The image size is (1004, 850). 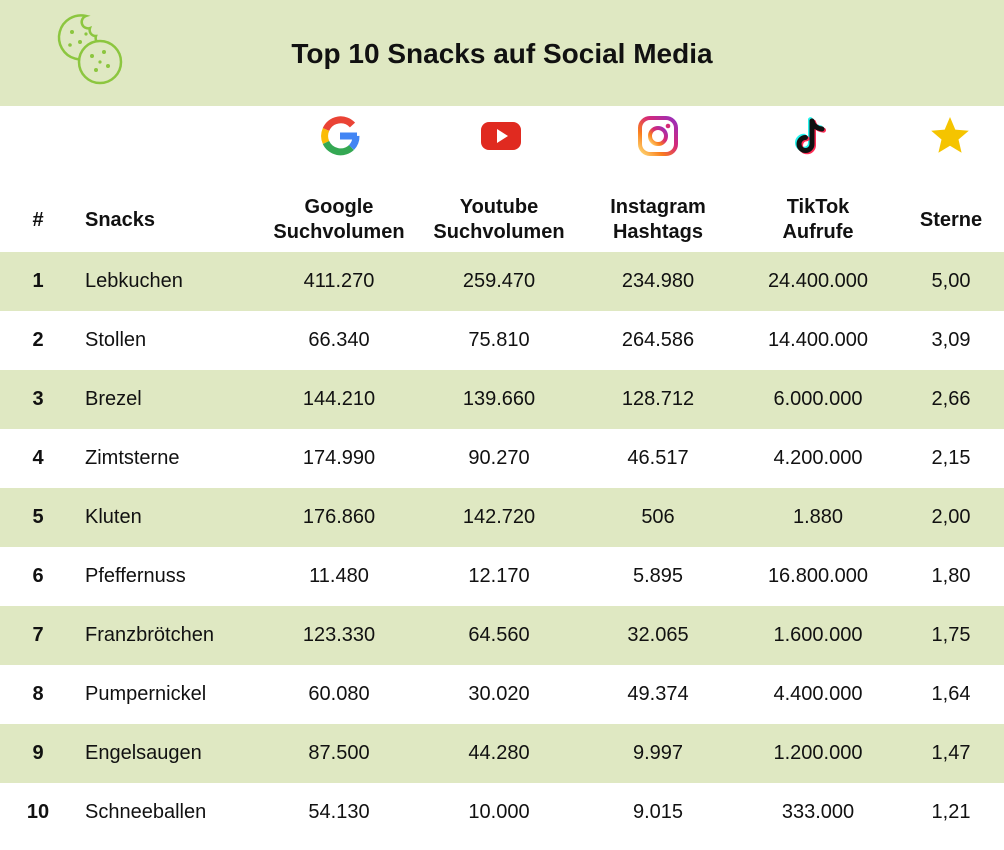 I want to click on snack-cell: Pfeffernuss, so click(x=135, y=576).